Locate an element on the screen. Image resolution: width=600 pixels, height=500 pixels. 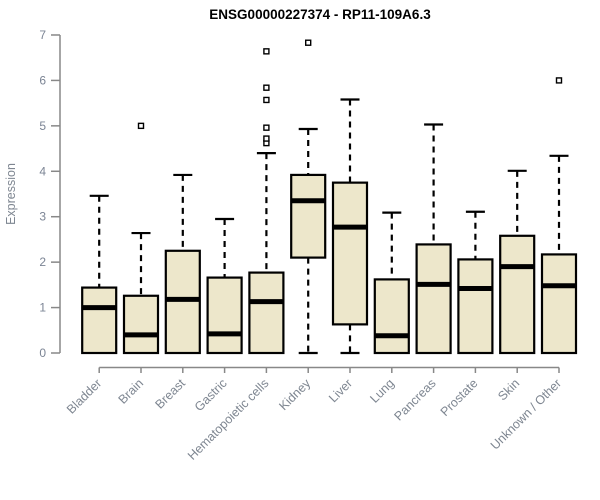
y-tick-label: 6 is located at coordinates (42, 80).